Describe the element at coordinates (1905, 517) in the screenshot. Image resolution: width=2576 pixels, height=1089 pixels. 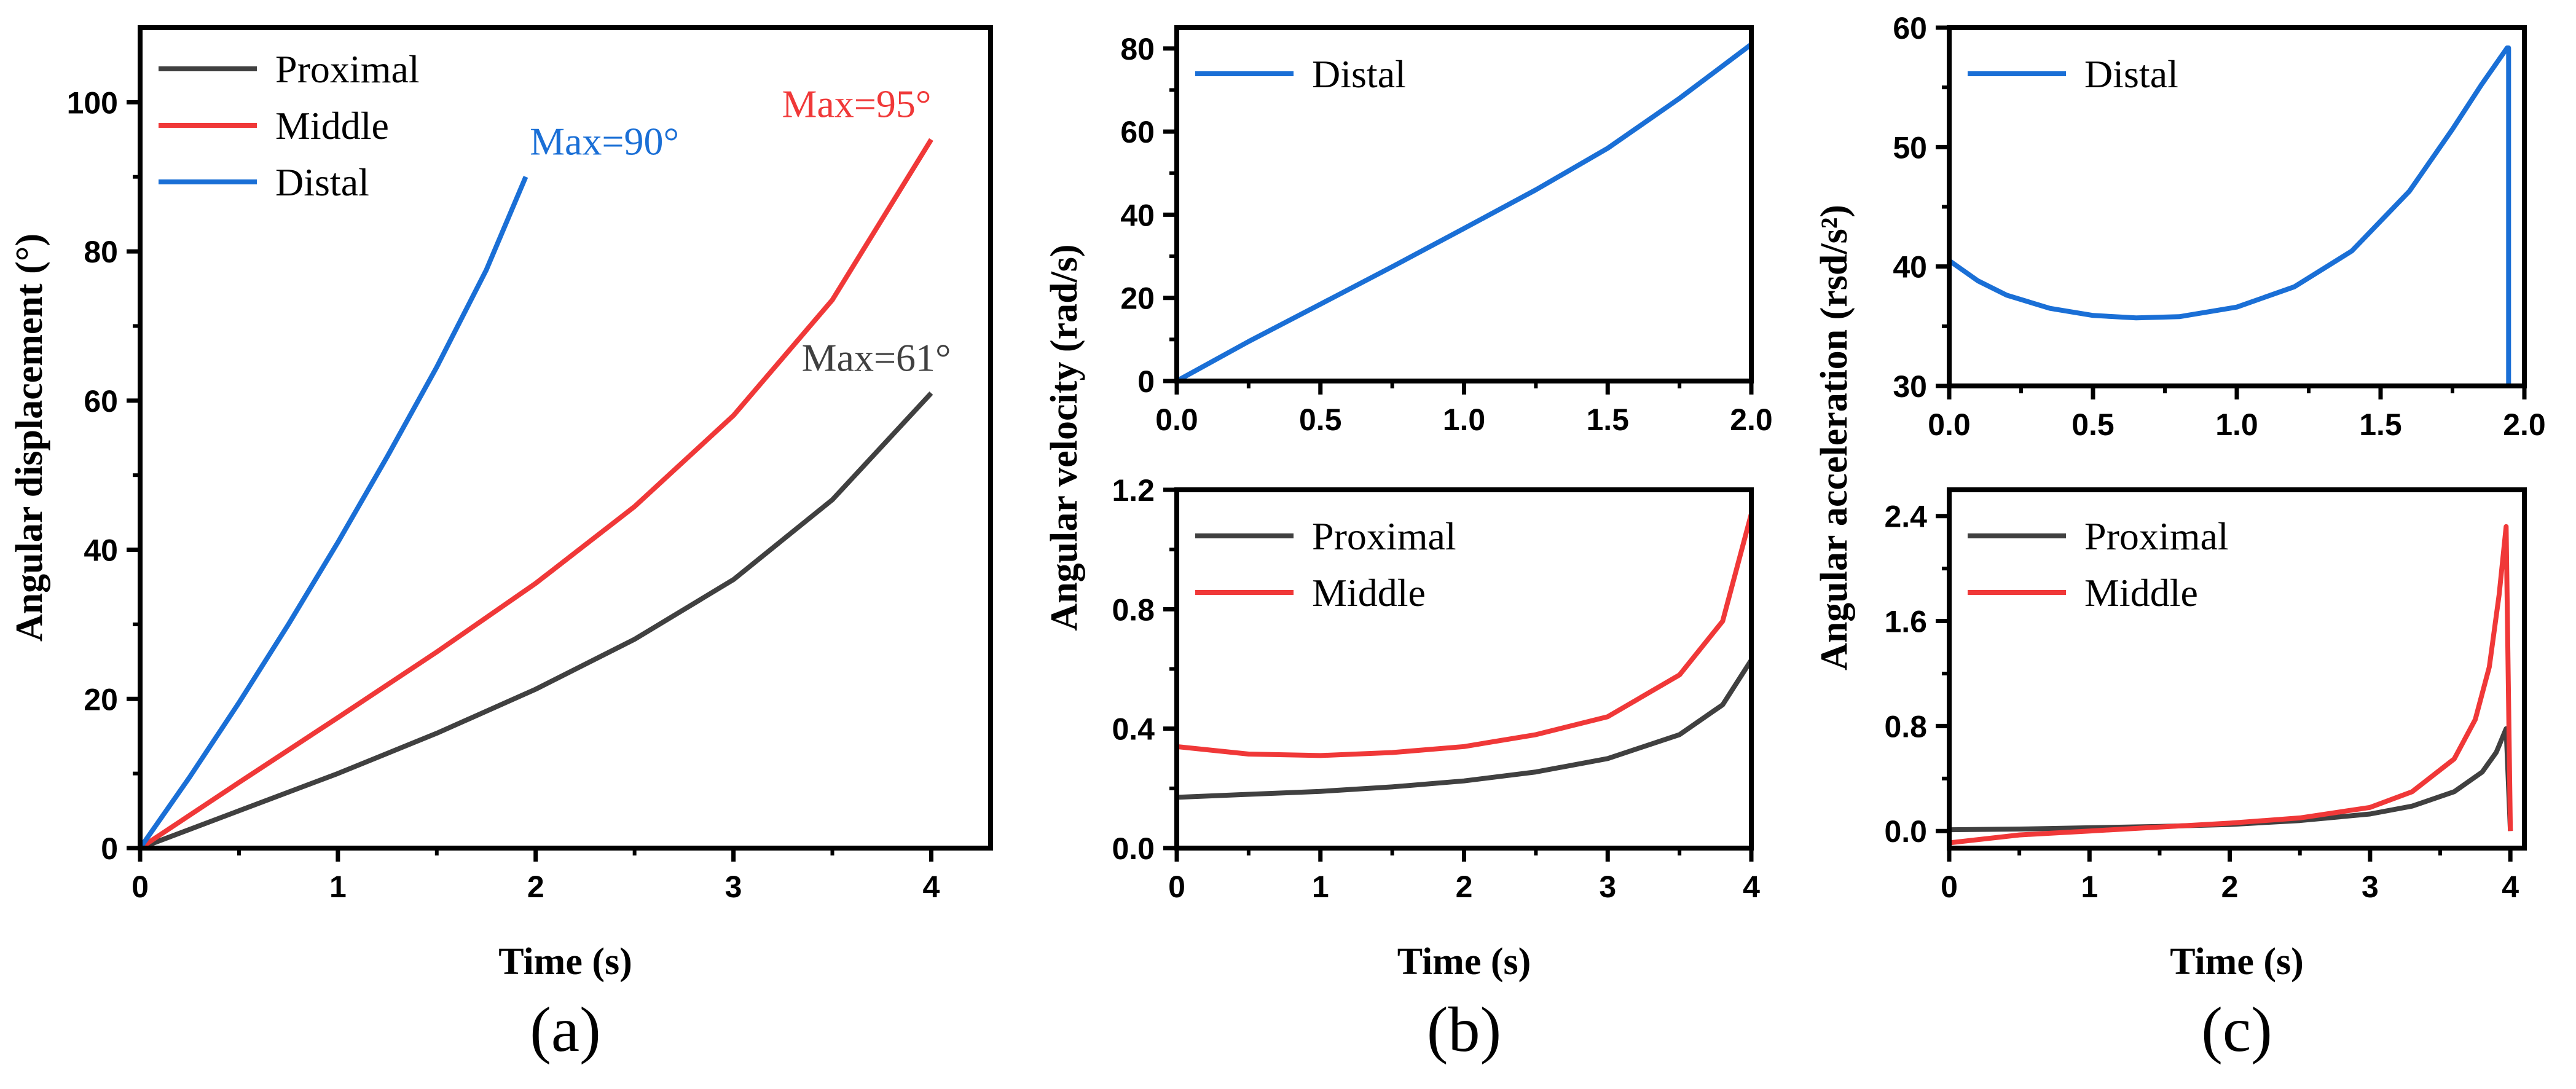
I see `y-tick-label: 2.4` at that location.